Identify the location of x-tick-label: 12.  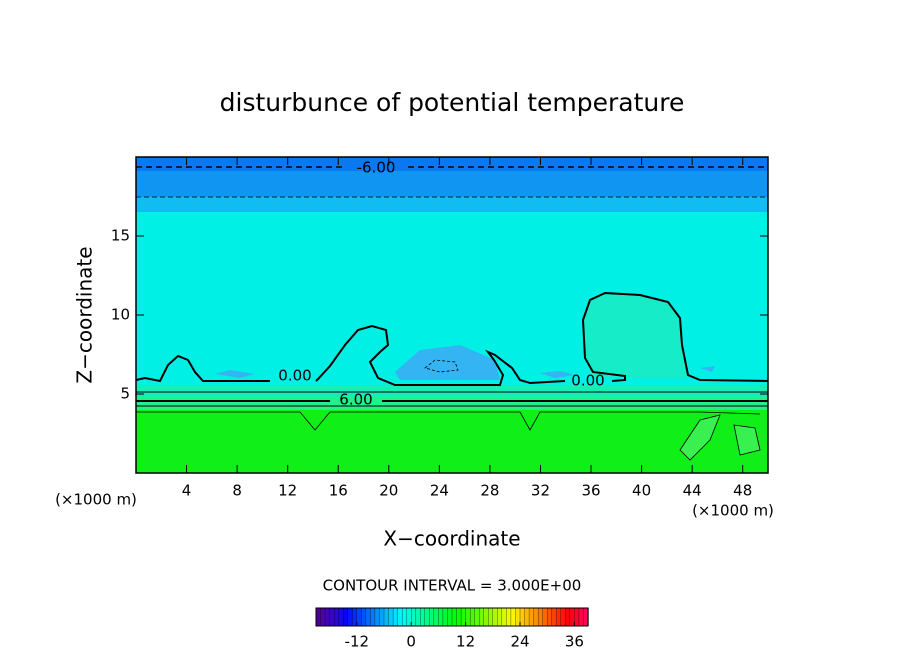
(287, 491).